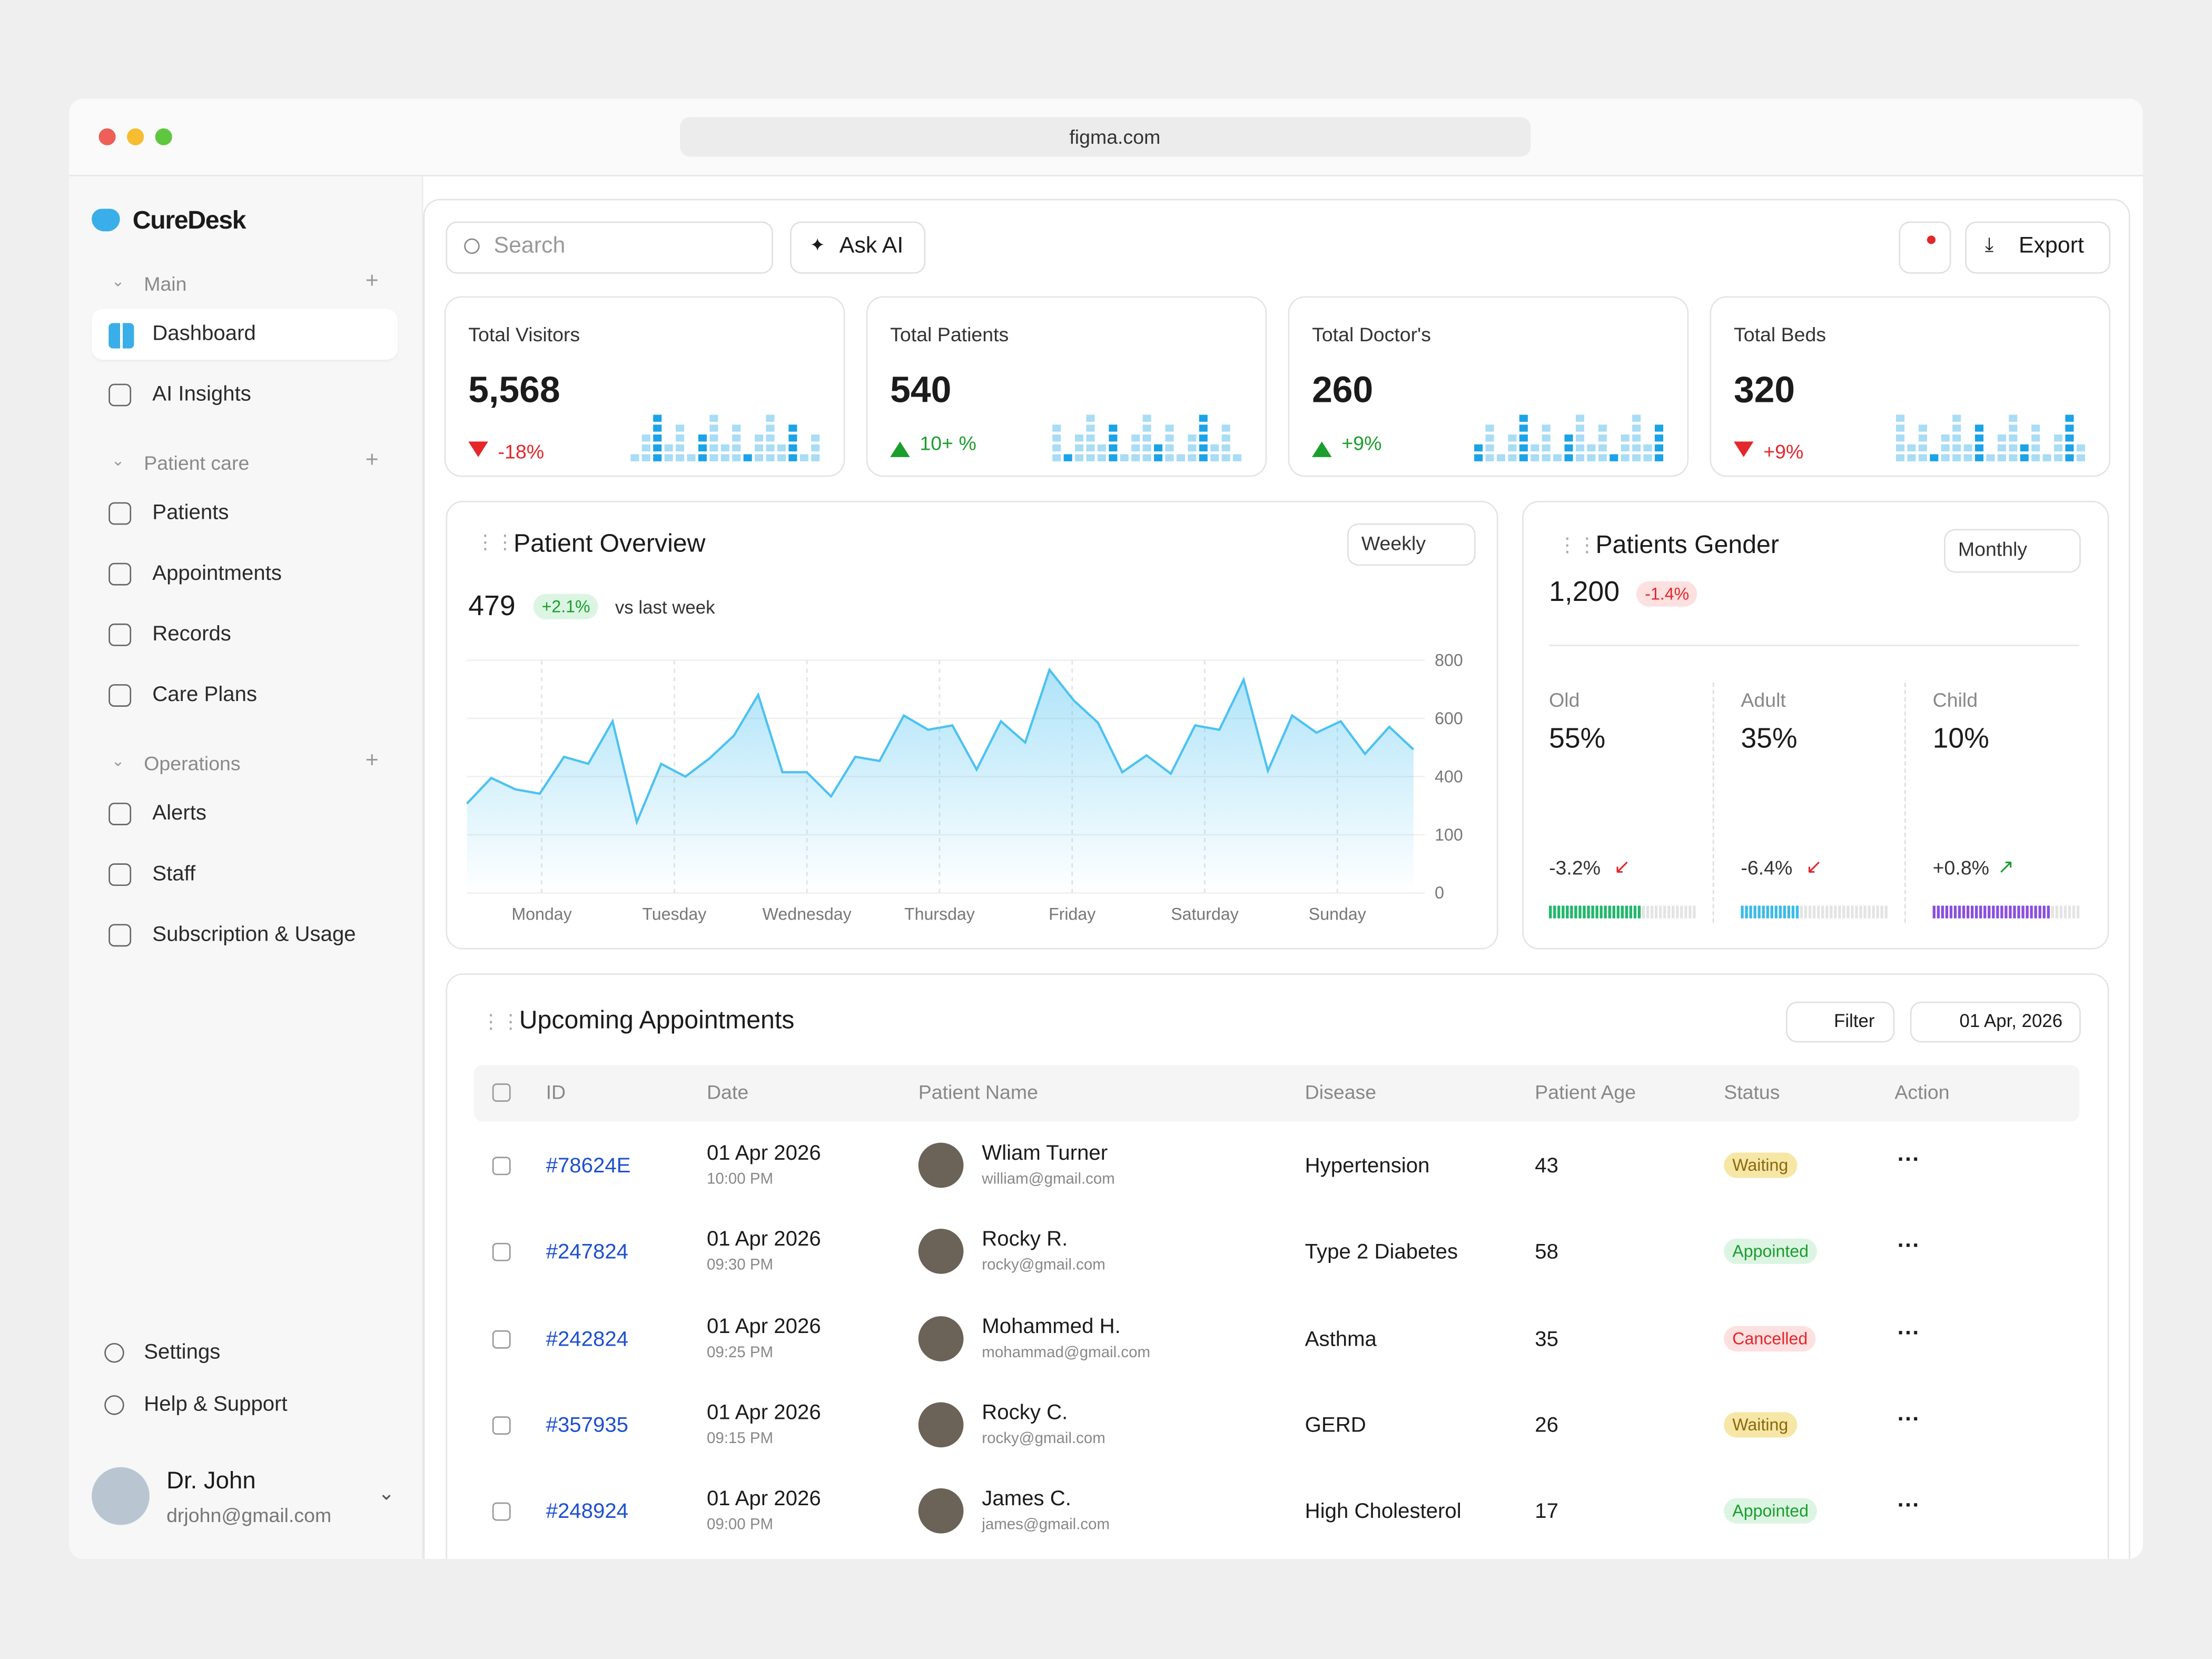 Image resolution: width=2212 pixels, height=1659 pixels. Describe the element at coordinates (254, 934) in the screenshot. I see `nav-item: Subscription & Usage` at that location.